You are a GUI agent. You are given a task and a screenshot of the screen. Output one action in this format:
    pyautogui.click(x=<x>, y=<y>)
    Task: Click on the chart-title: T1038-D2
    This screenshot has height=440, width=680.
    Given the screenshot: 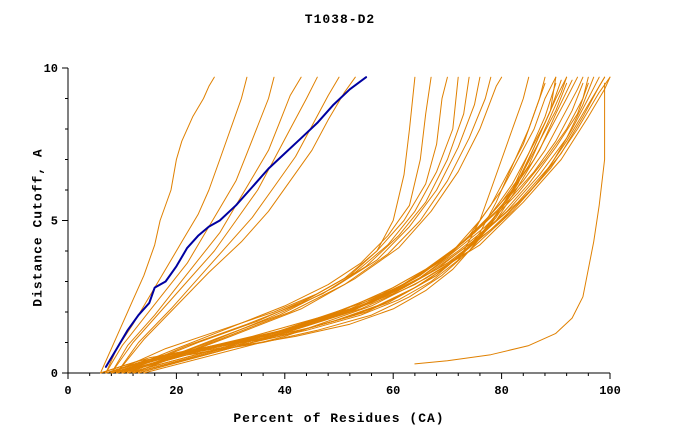 What is the action you would take?
    pyautogui.click(x=340, y=19)
    